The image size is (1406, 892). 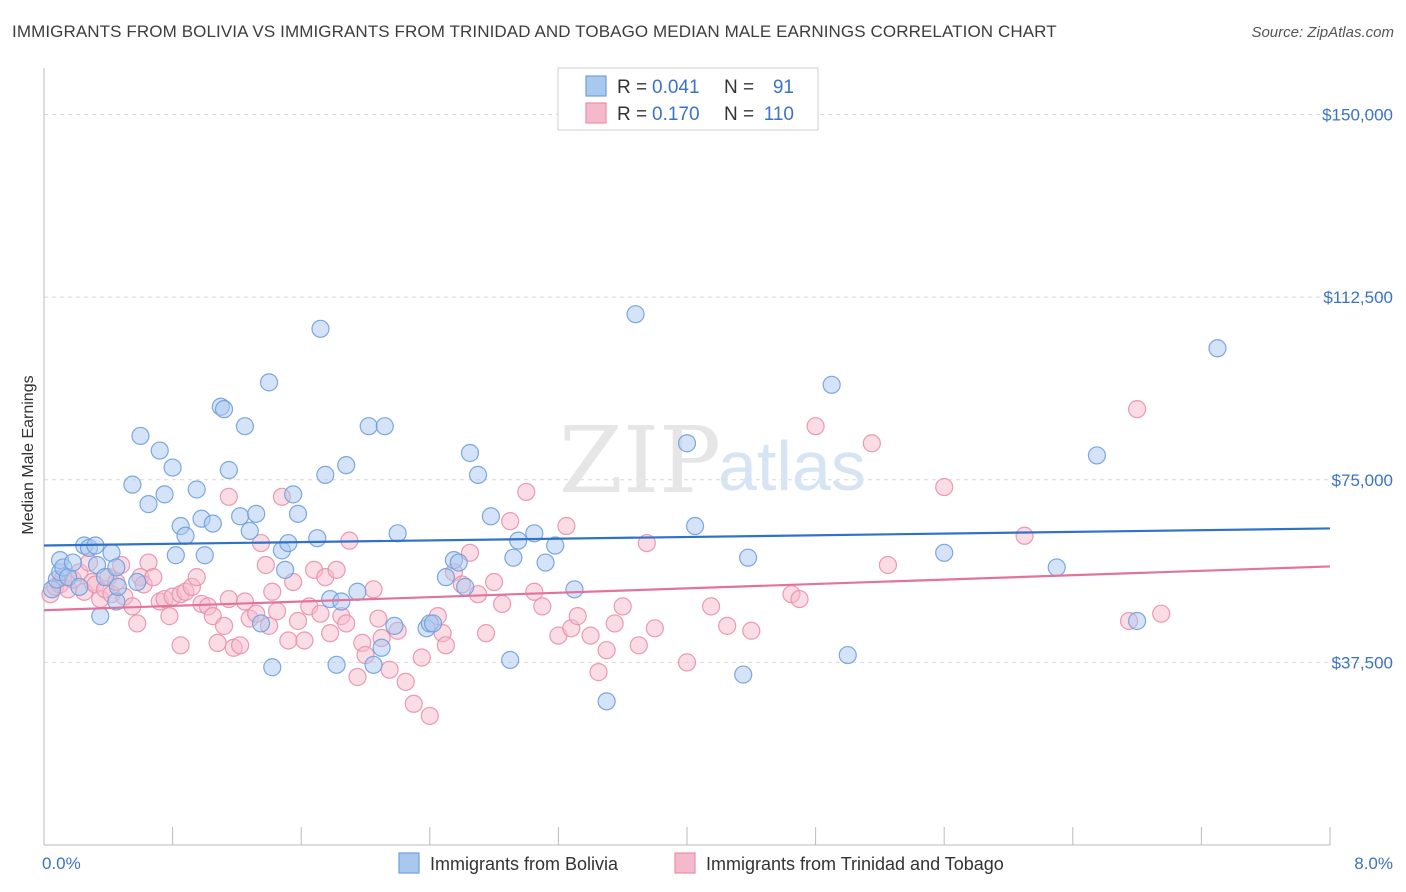 I want to click on bottom-legend-swatch-trinidad, so click(x=685, y=863).